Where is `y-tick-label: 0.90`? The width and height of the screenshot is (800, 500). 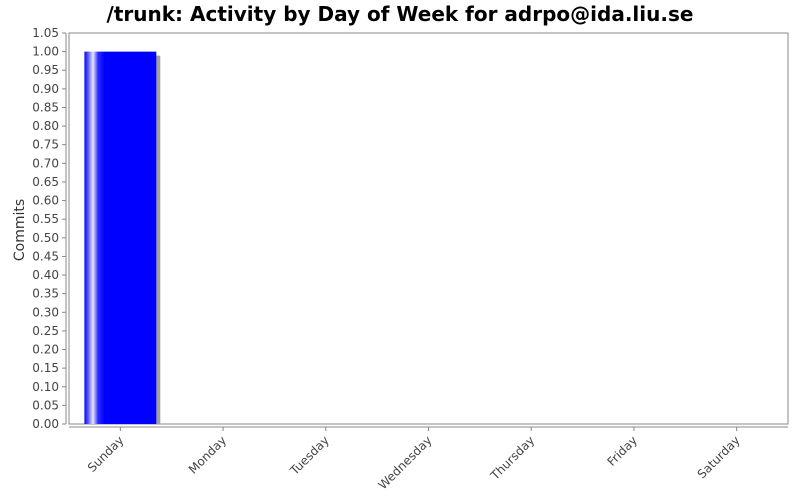
y-tick-label: 0.90 is located at coordinates (45, 89).